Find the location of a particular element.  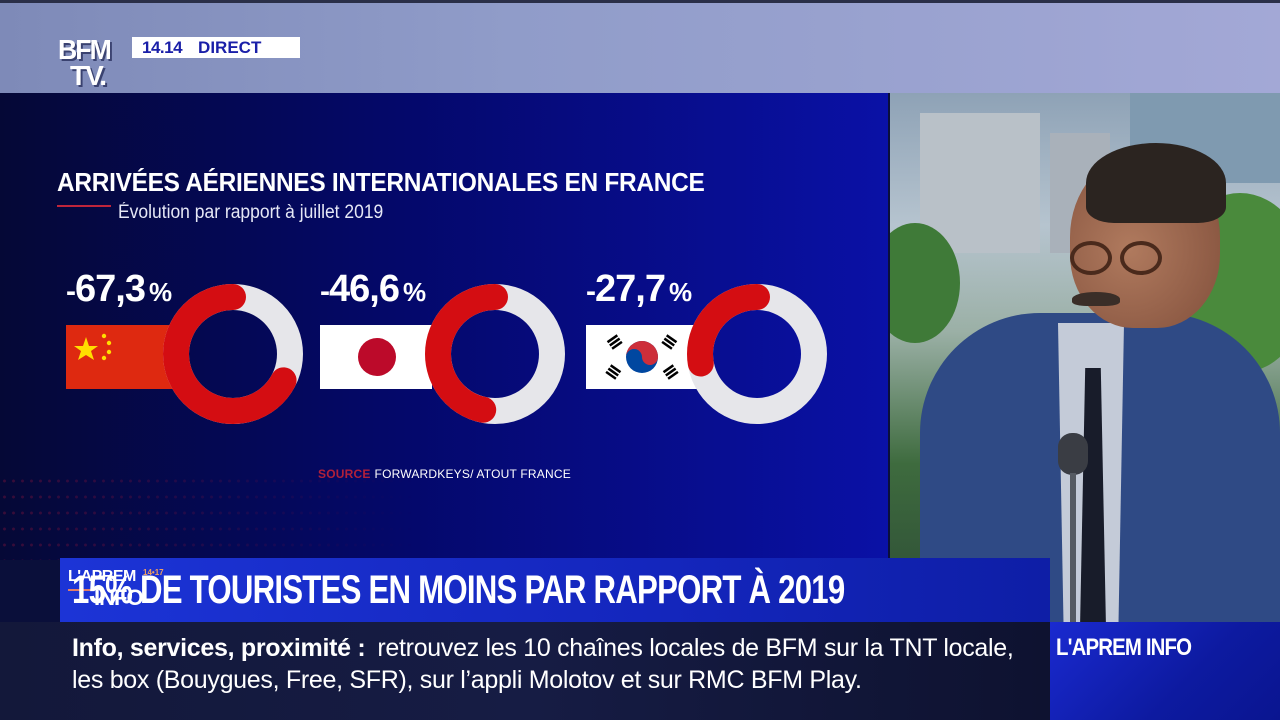

live-badge: 14.14 DIRECT is located at coordinates (216, 47).